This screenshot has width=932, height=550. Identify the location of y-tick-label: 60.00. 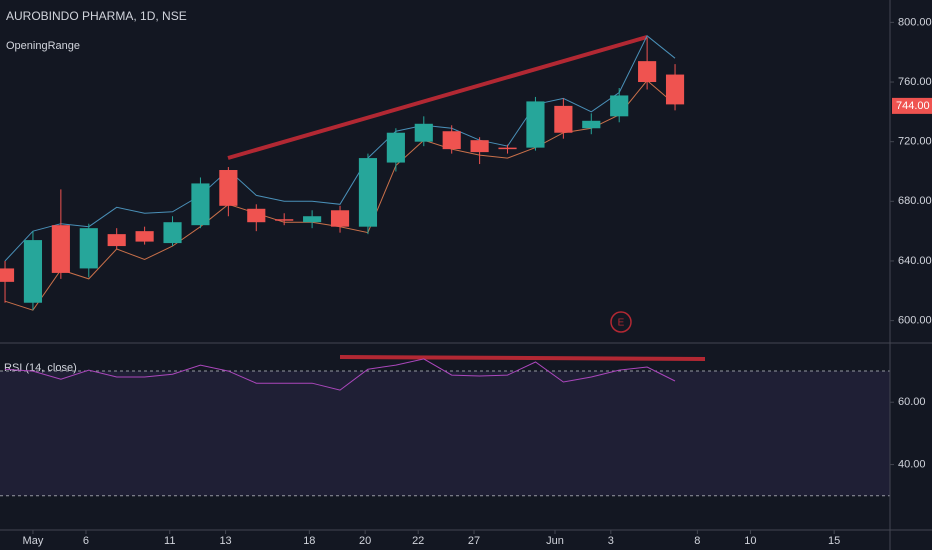
(912, 402).